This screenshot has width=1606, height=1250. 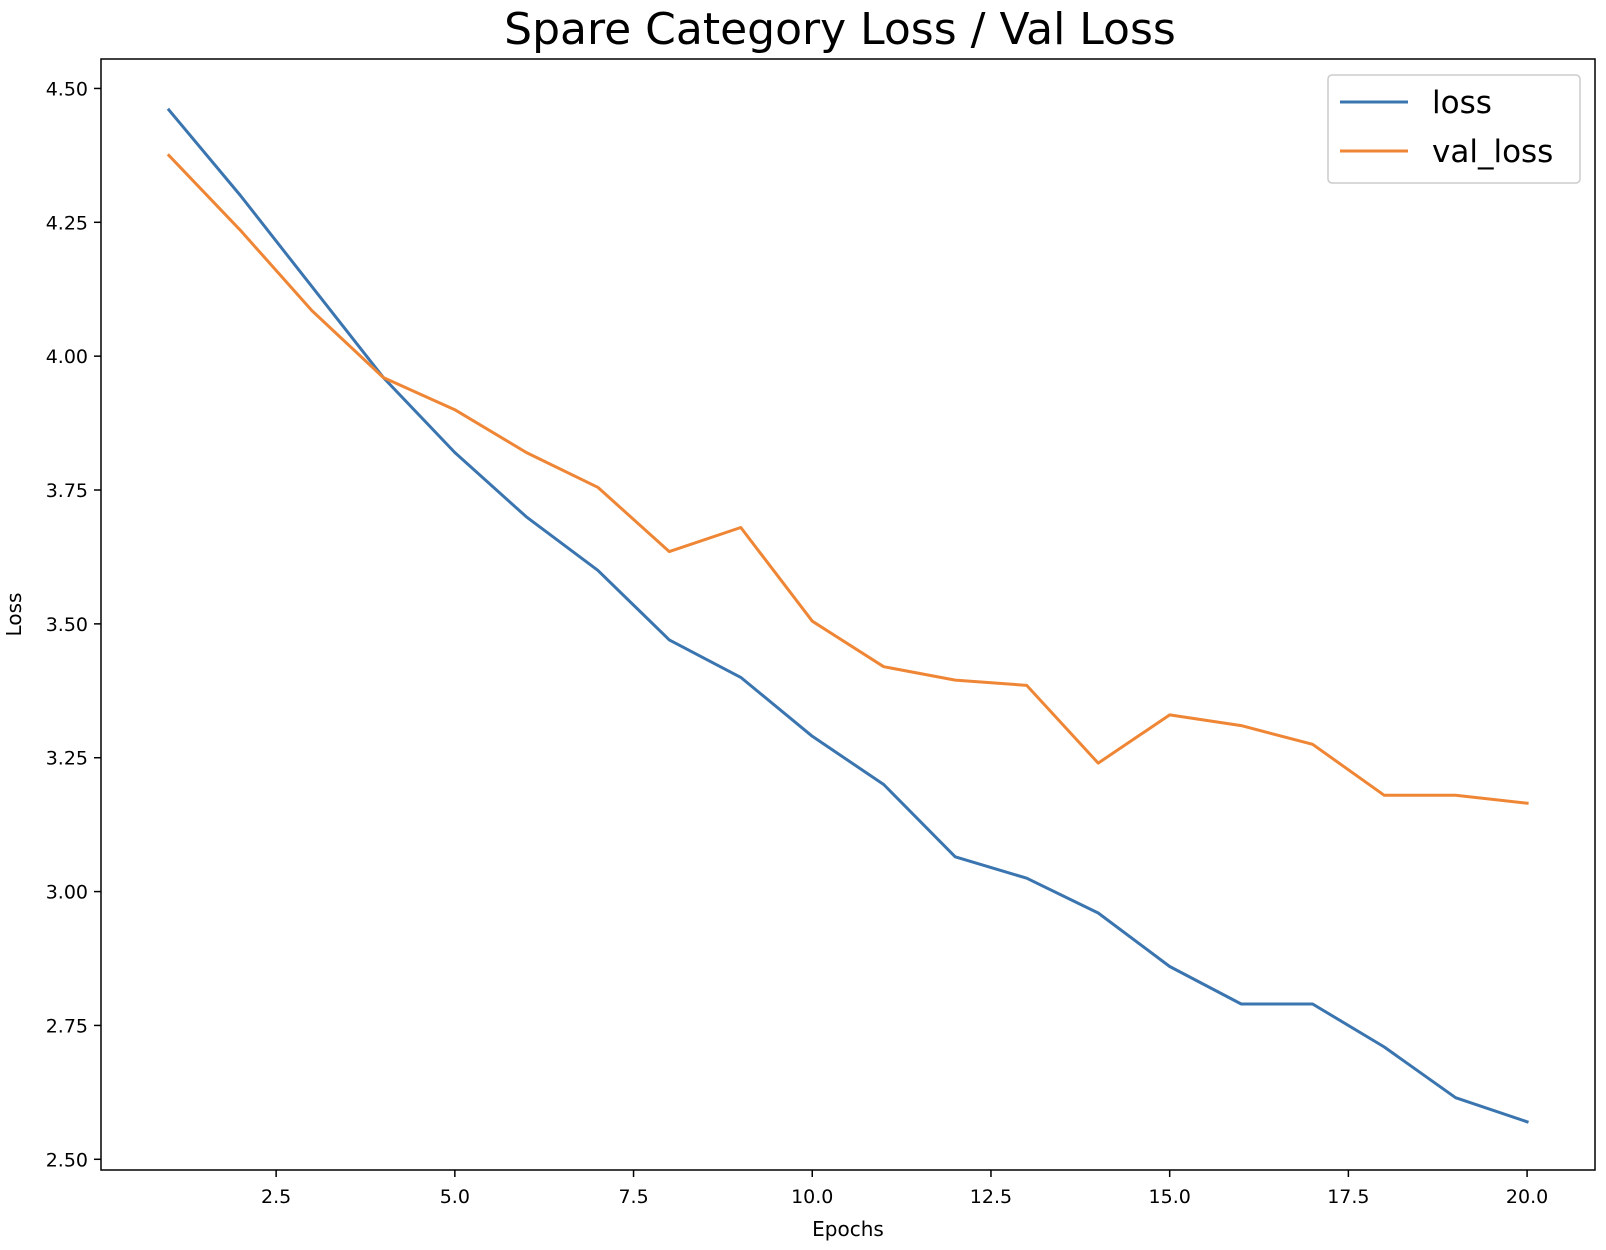 What do you see at coordinates (67, 491) in the screenshot?
I see `y-tick-label: 3.75` at bounding box center [67, 491].